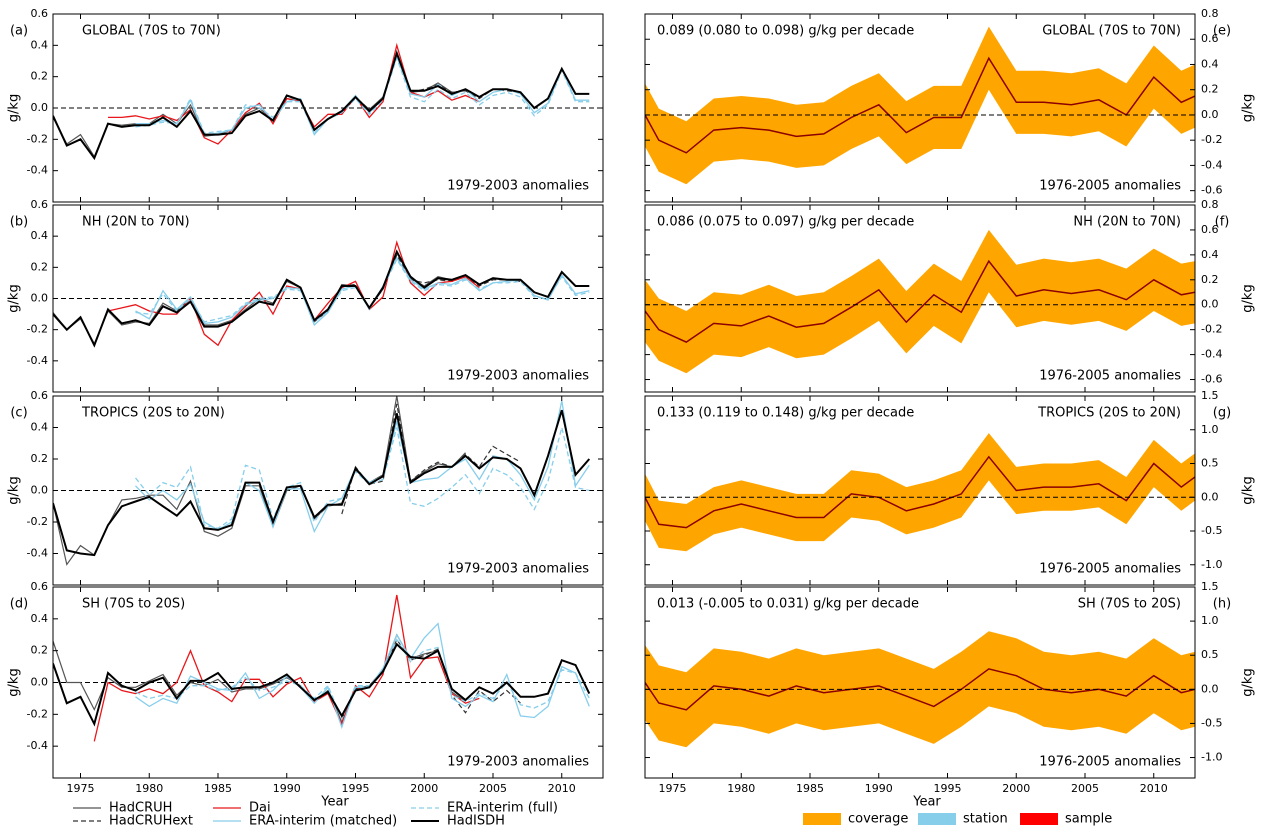  What do you see at coordinates (1088, 819) in the screenshot?
I see `legend-label: sample` at bounding box center [1088, 819].